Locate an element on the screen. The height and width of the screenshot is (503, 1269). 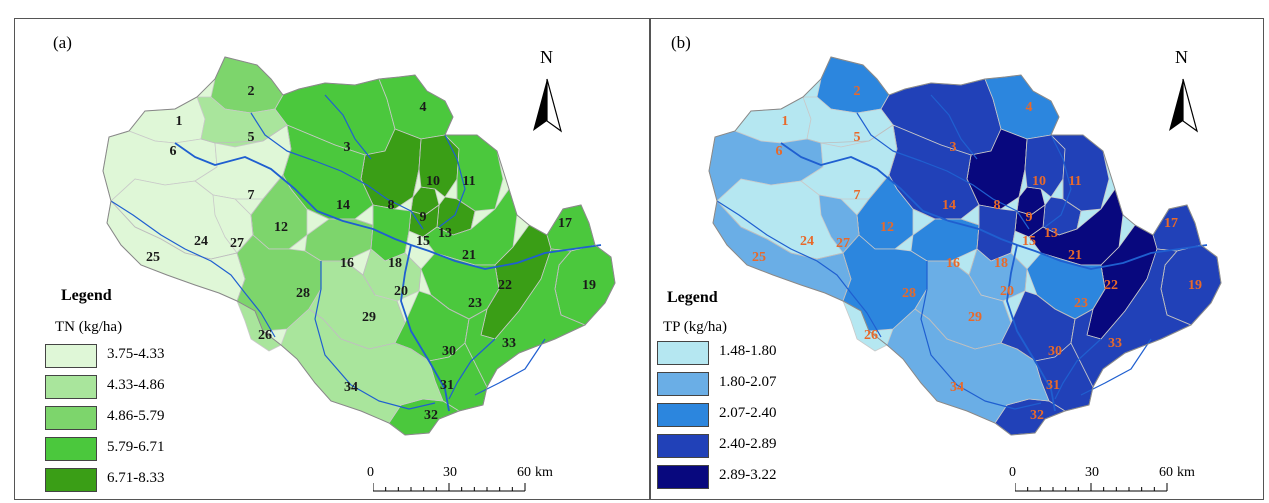
legend-range-label: 4.33-4.86 is located at coordinates (136, 385).